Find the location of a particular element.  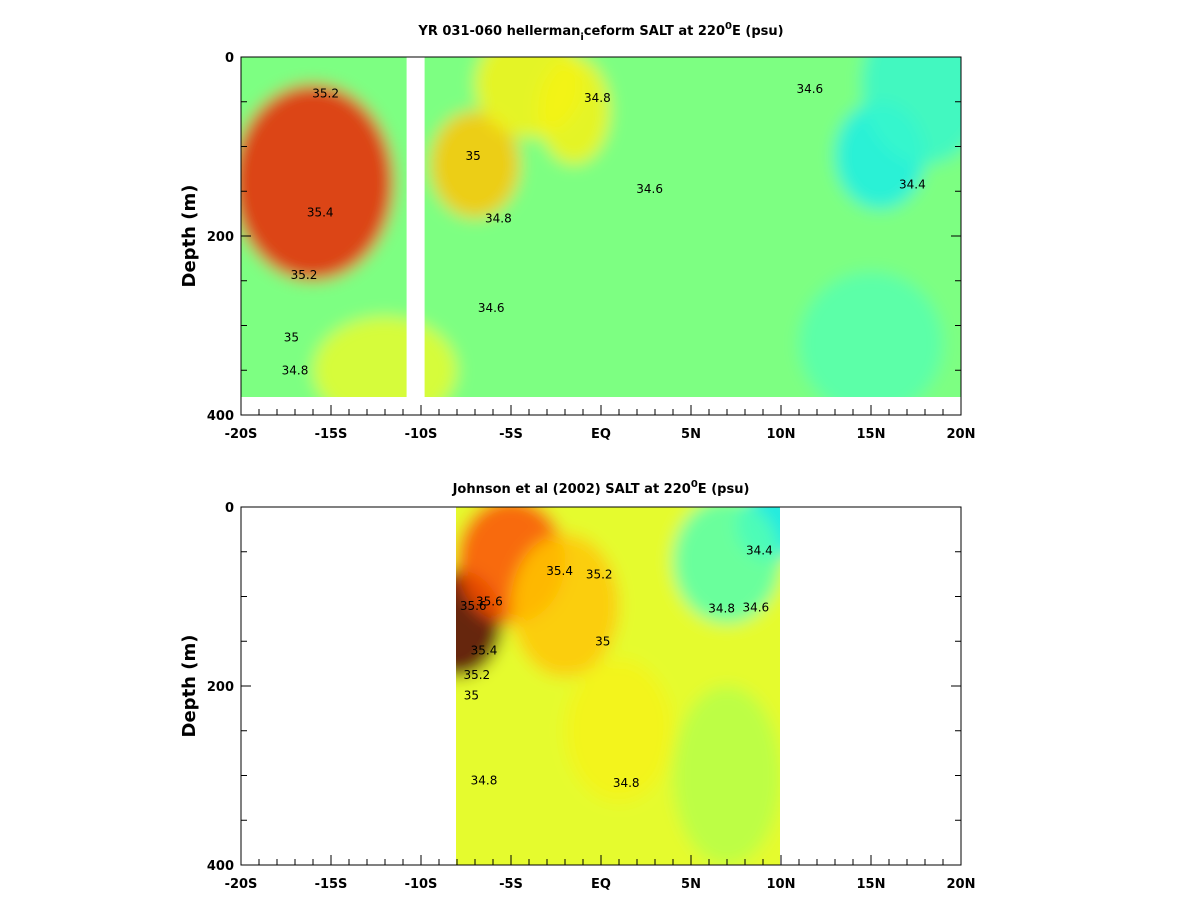

salinity-field is located at coordinates (618, 686).